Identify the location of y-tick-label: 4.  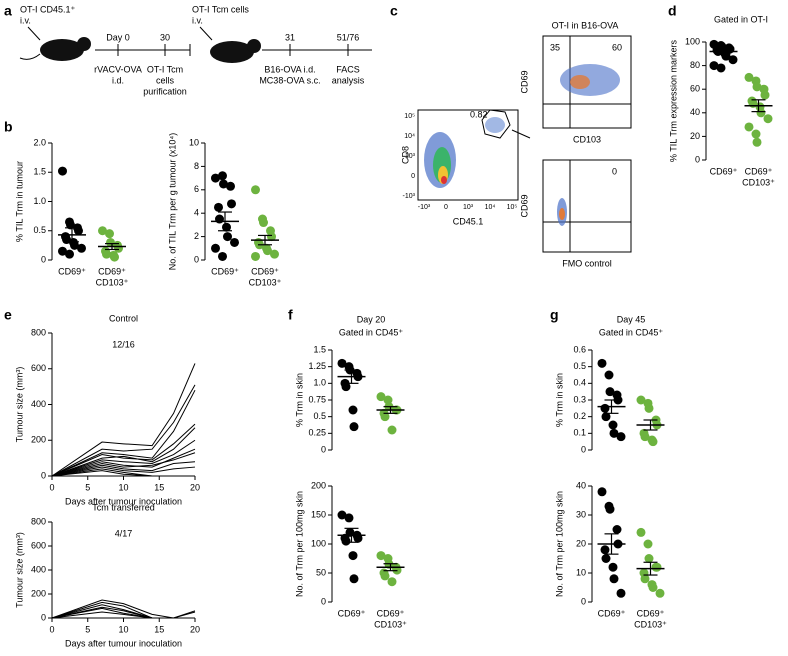
(196, 213).